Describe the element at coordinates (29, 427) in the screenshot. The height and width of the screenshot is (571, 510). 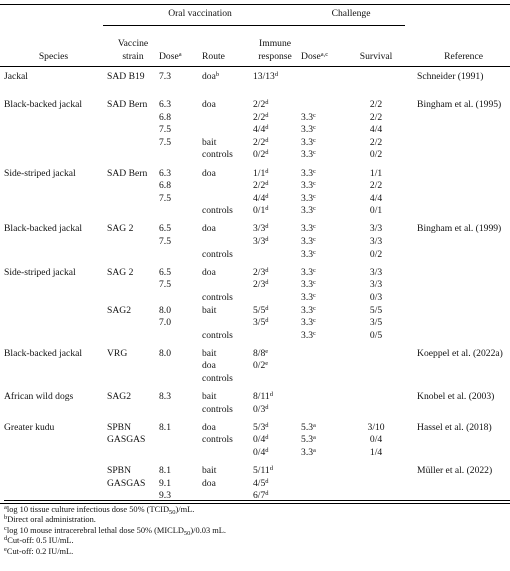
I see `cell-text: Greater kudu` at that location.